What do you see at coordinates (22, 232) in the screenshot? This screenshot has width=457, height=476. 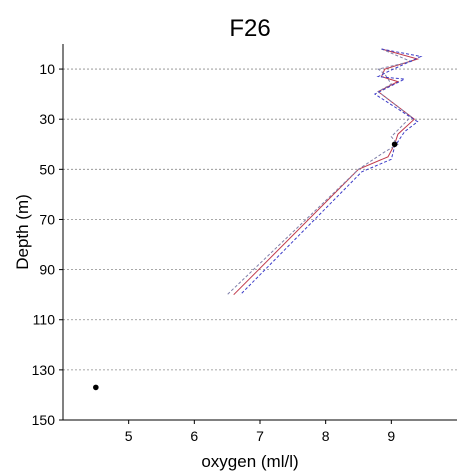 I see `y-axis-label: Depth (m)` at bounding box center [22, 232].